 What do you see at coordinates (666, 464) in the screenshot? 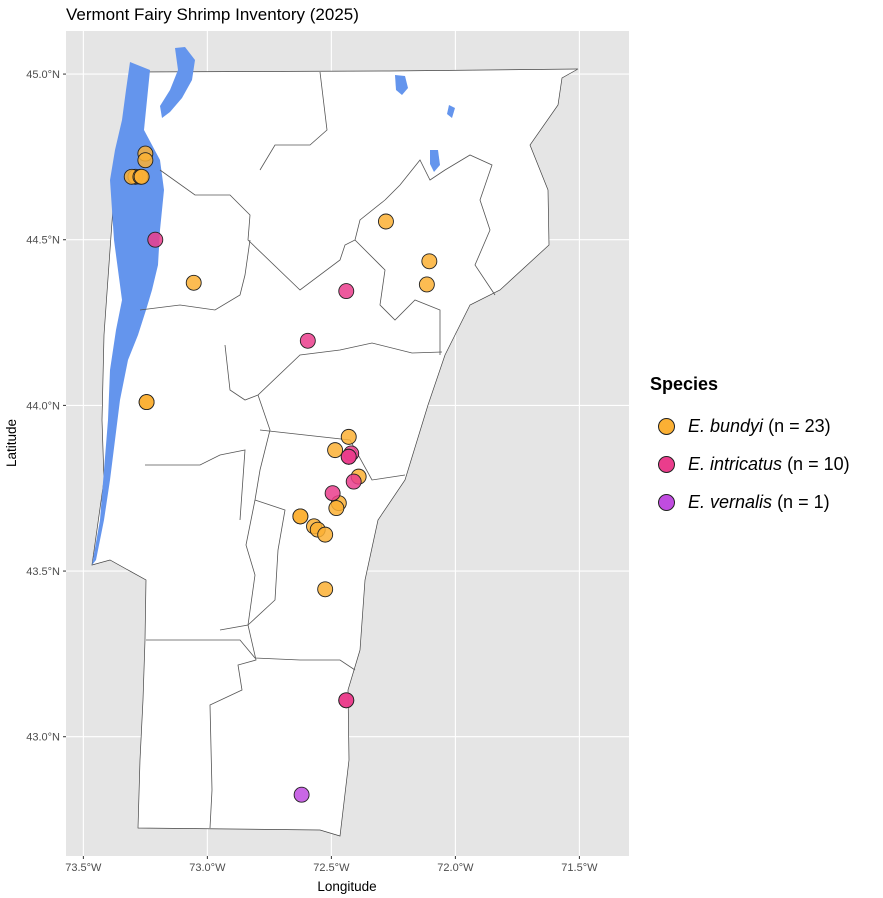
I see `legend-swatch-intricatus` at bounding box center [666, 464].